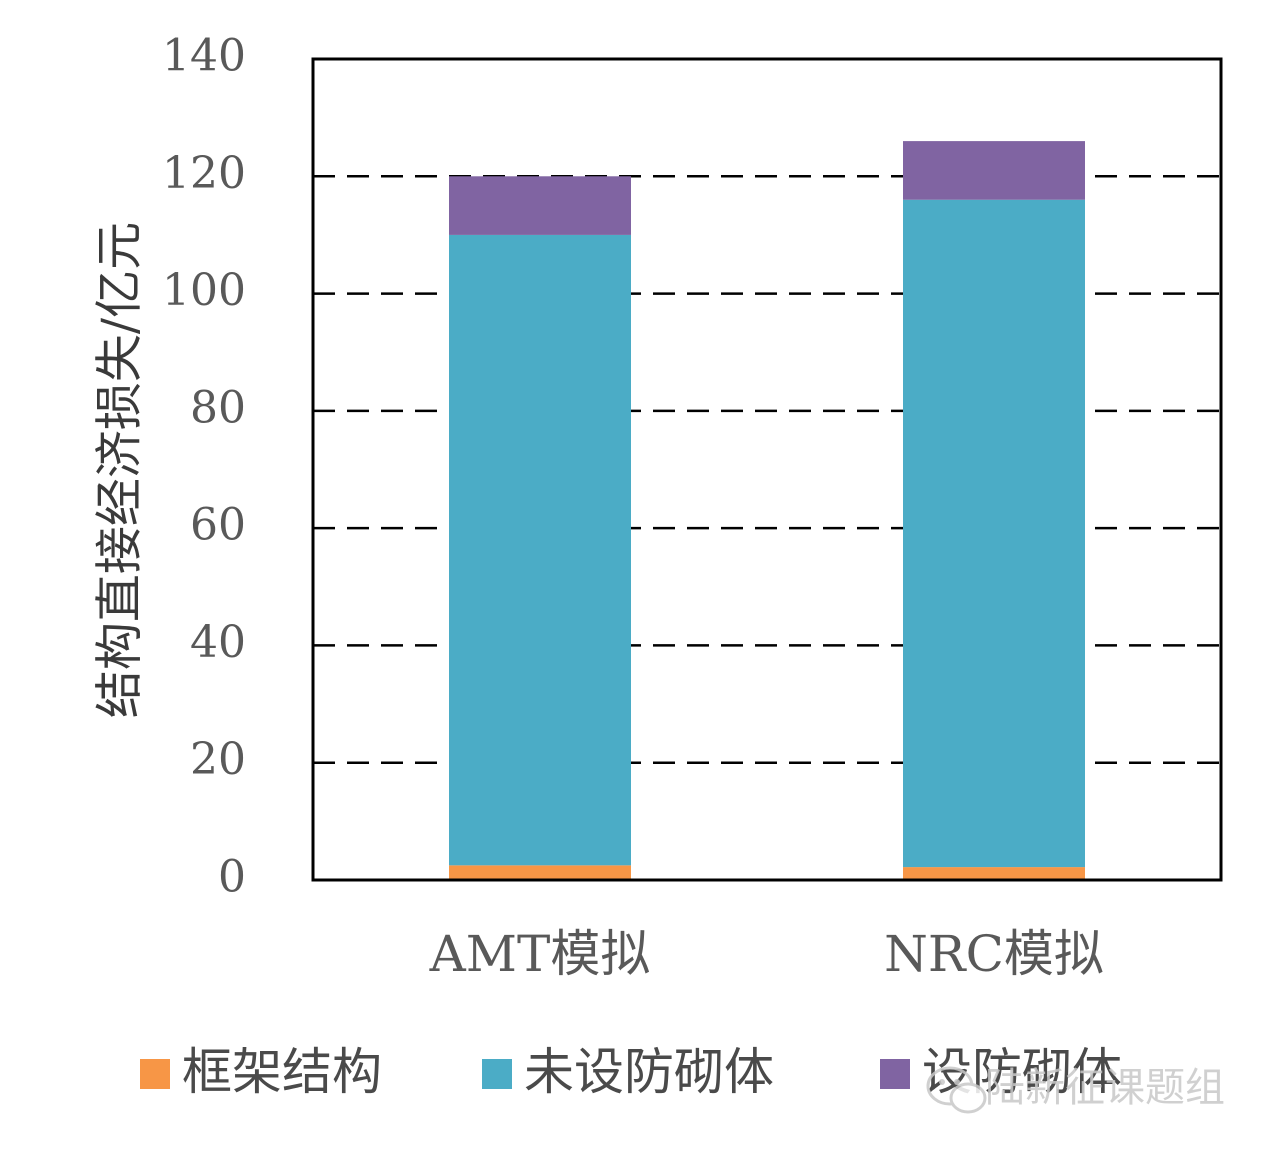 This screenshot has width=1280, height=1160. What do you see at coordinates (204, 173) in the screenshot?
I see `y-tick-label: 120` at bounding box center [204, 173].